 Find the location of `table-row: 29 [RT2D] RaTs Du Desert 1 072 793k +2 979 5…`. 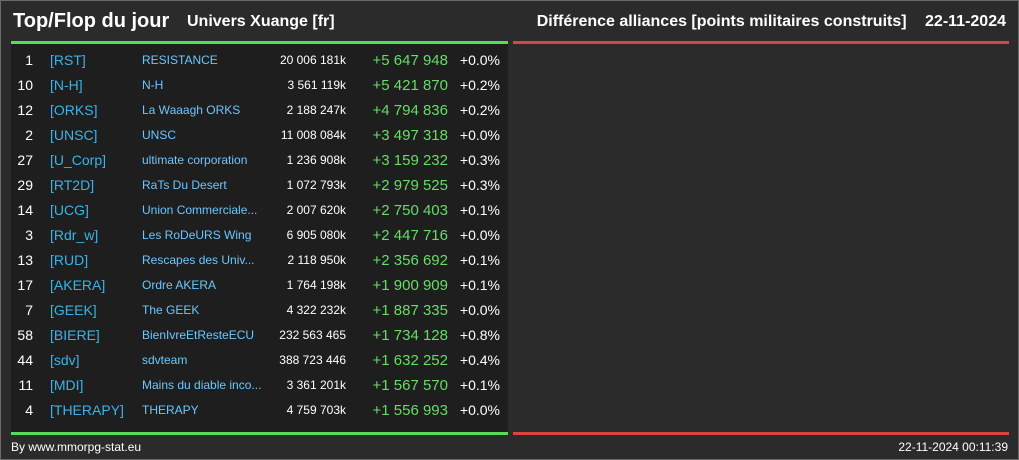

table-row: 29 [RT2D] RaTs Du Desert 1 072 793k +2 979 5… is located at coordinates (259, 185).